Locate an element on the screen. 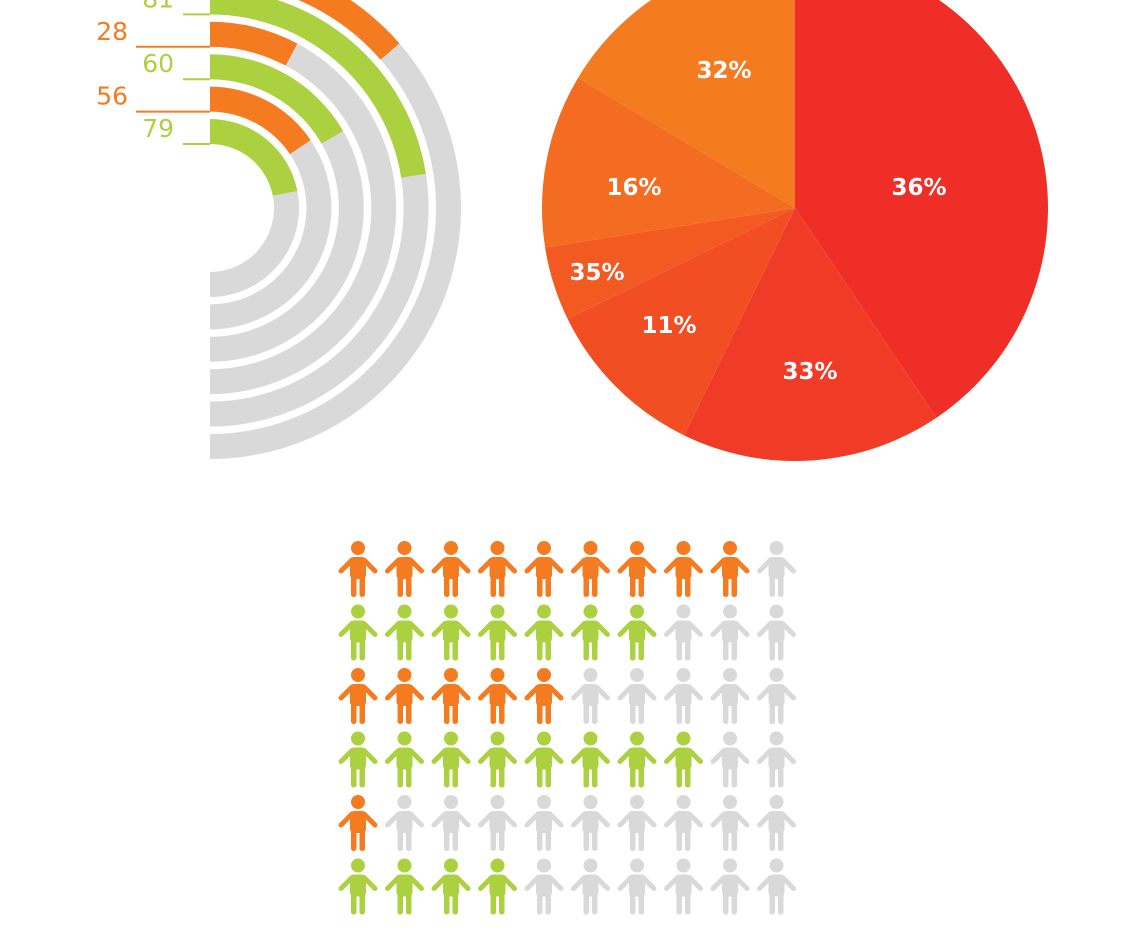 This screenshot has width=1136, height=936. radial-ring: 56 is located at coordinates (214, 206).